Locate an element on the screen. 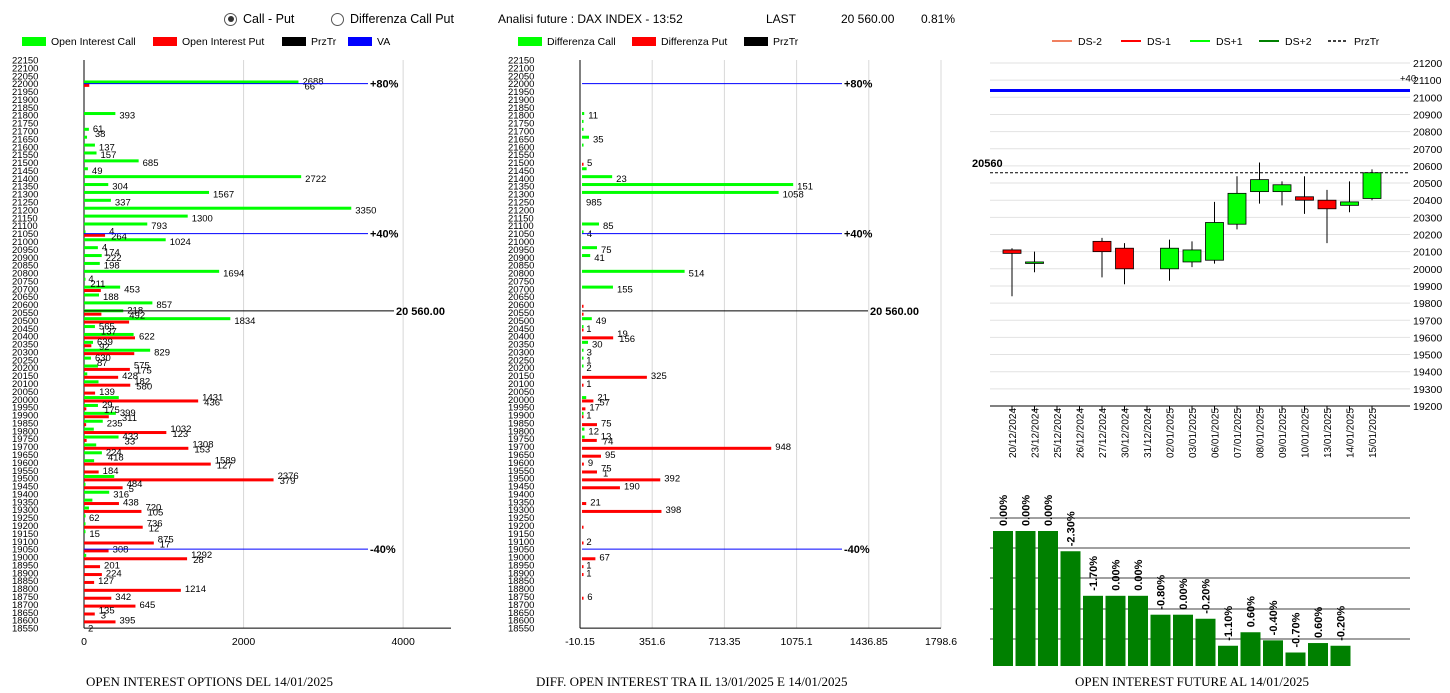  oi-options-y-tick: 20100 is located at coordinates (25, 384).